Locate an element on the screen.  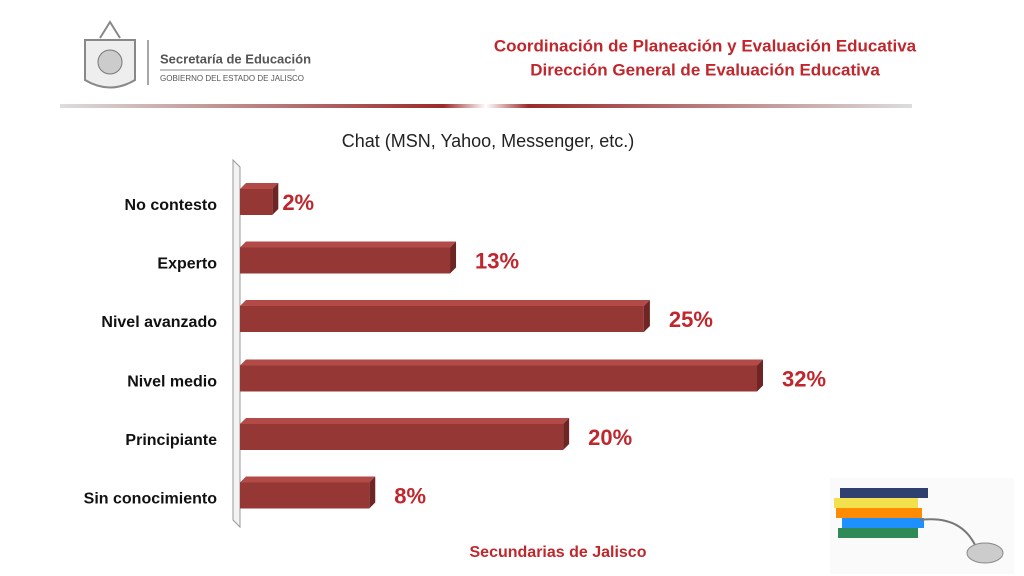
books-illustration is located at coordinates (922, 526).